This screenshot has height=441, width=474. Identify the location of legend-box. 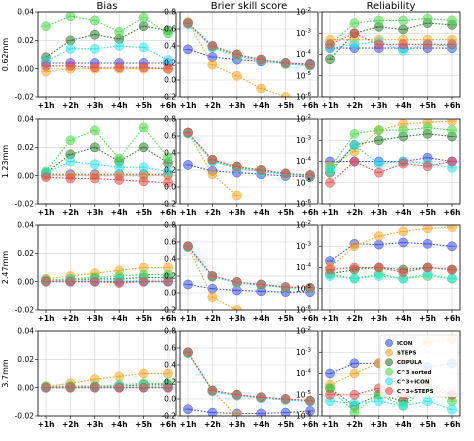
(419, 366).